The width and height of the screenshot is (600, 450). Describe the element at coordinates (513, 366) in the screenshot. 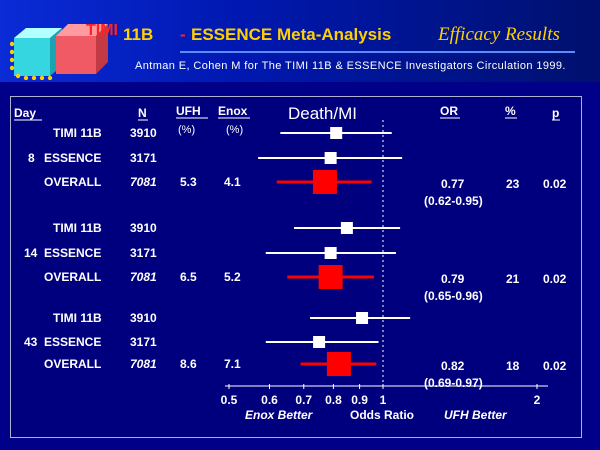

I see `risk-reduction-value: 18` at that location.